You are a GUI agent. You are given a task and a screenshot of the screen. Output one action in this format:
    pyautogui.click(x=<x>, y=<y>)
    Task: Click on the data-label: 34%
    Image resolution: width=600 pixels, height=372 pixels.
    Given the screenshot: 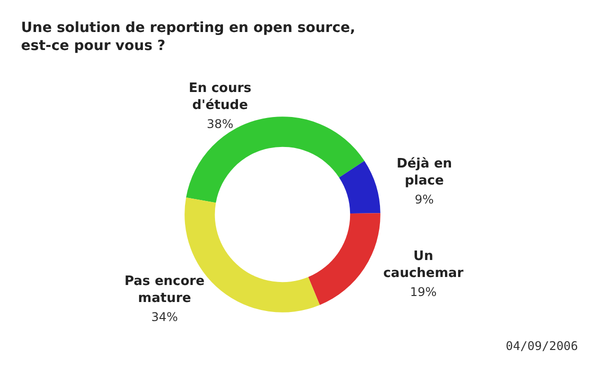 What is the action you would take?
    pyautogui.click(x=164, y=317)
    